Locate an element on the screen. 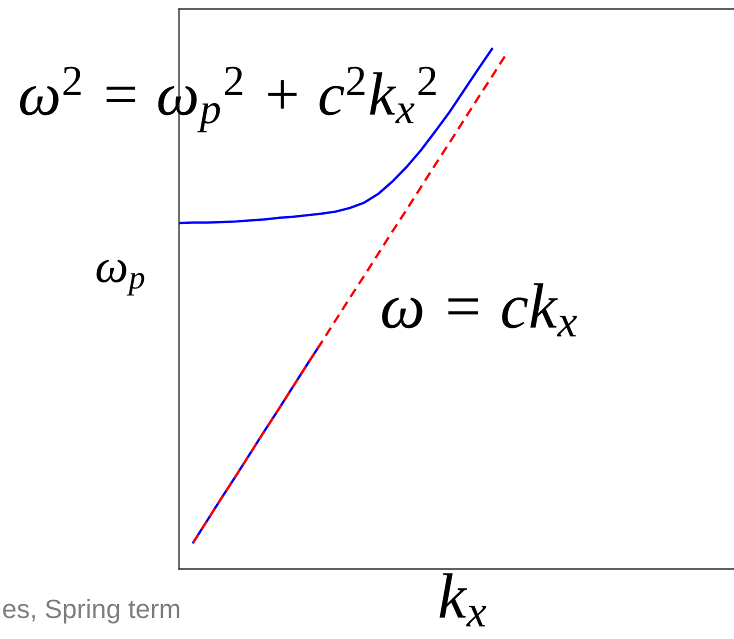 The width and height of the screenshot is (734, 639). text: es, Spring term is located at coordinates (91, 611).